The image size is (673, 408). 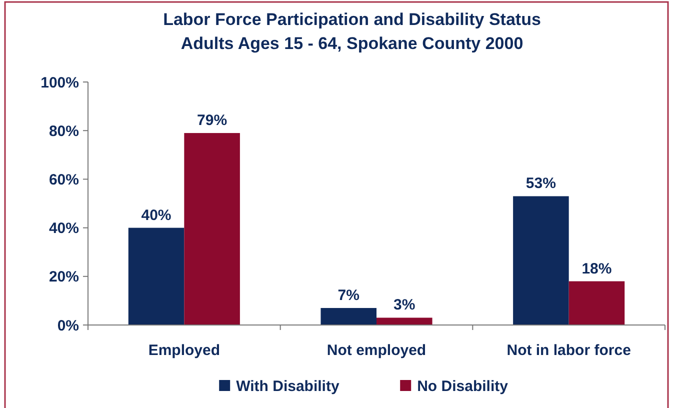 I want to click on chart-title: Labor Force Participation and Disability Status Adults Ages 15 - 64, Spokane County 2000, so click(x=352, y=31).